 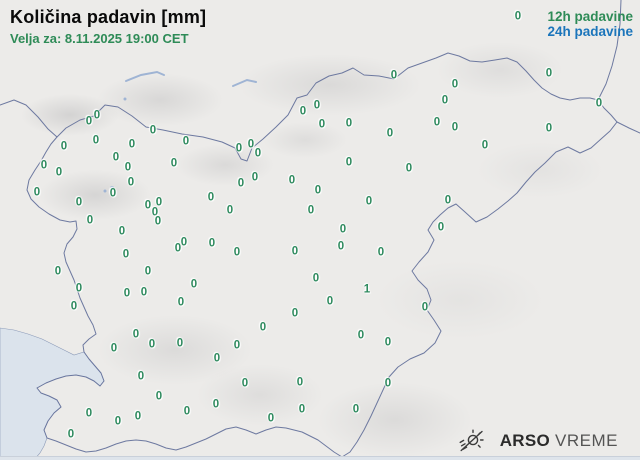 What do you see at coordinates (628, 127) in the screenshot?
I see `border-hungary-croatia` at bounding box center [628, 127].